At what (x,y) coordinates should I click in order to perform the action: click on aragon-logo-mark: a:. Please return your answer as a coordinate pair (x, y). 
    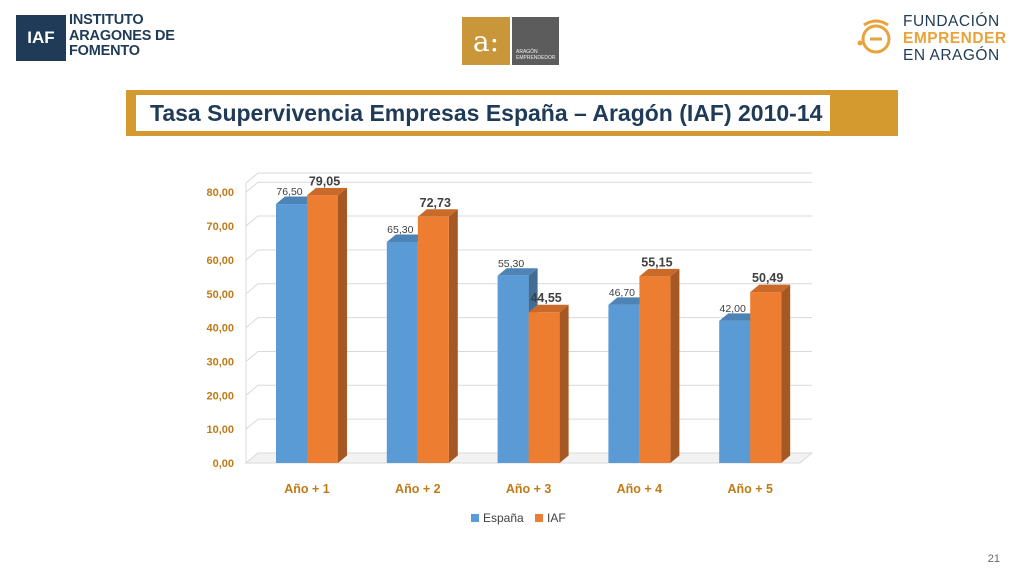
    Looking at the image, I should click on (486, 41).